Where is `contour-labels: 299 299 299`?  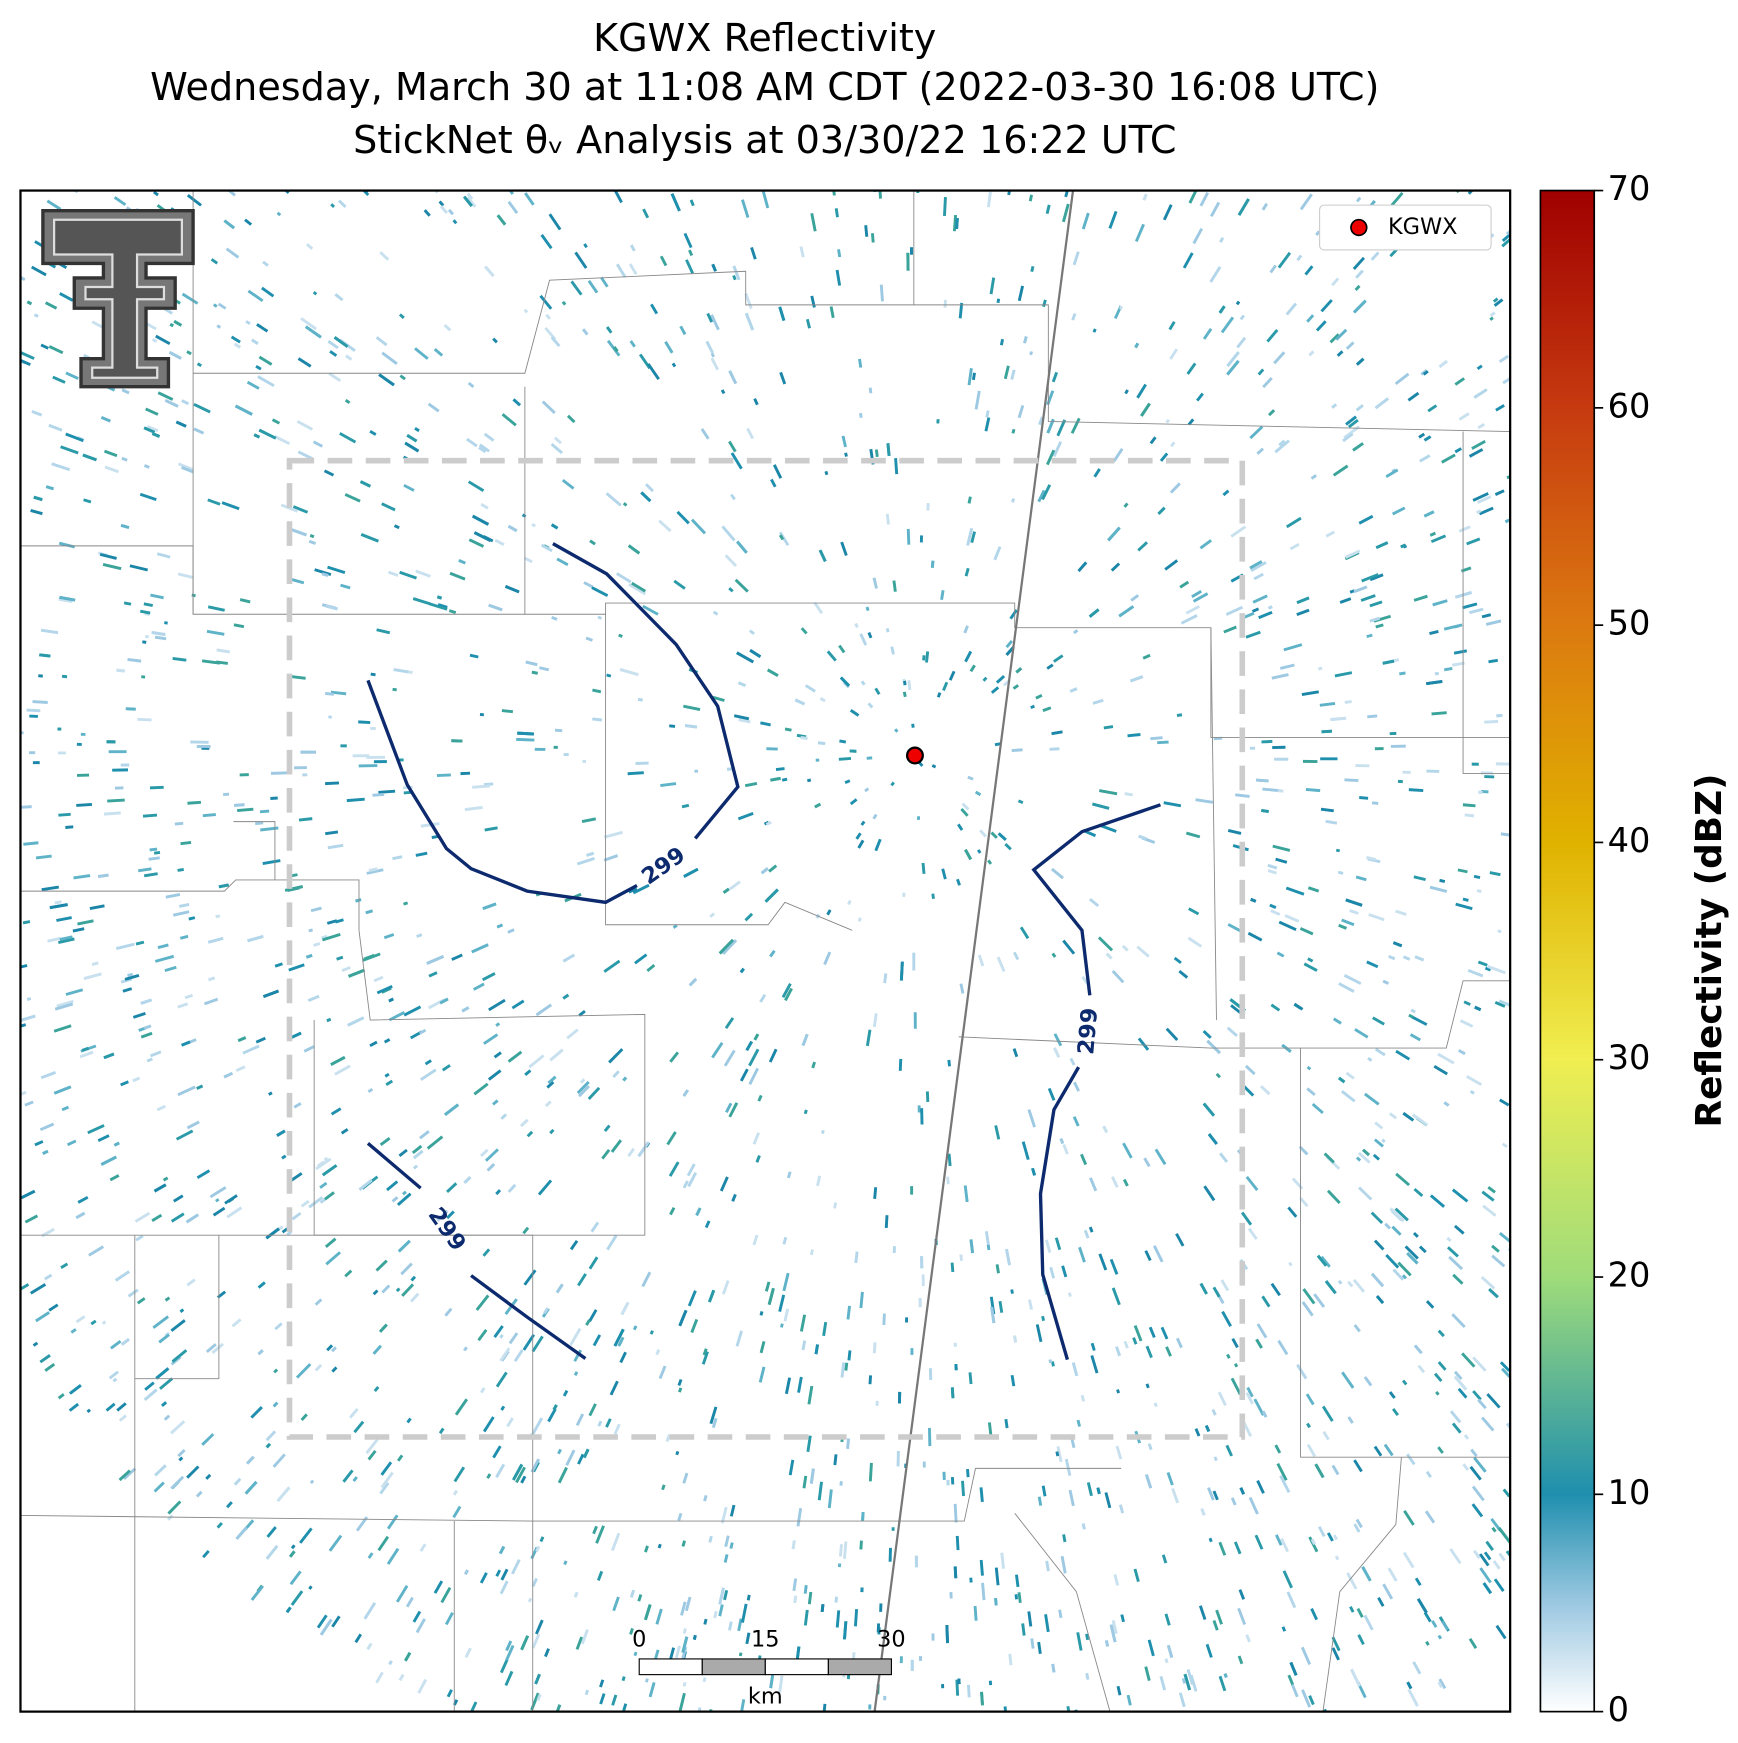 contour-labels: 299 299 299 is located at coordinates (763, 1049).